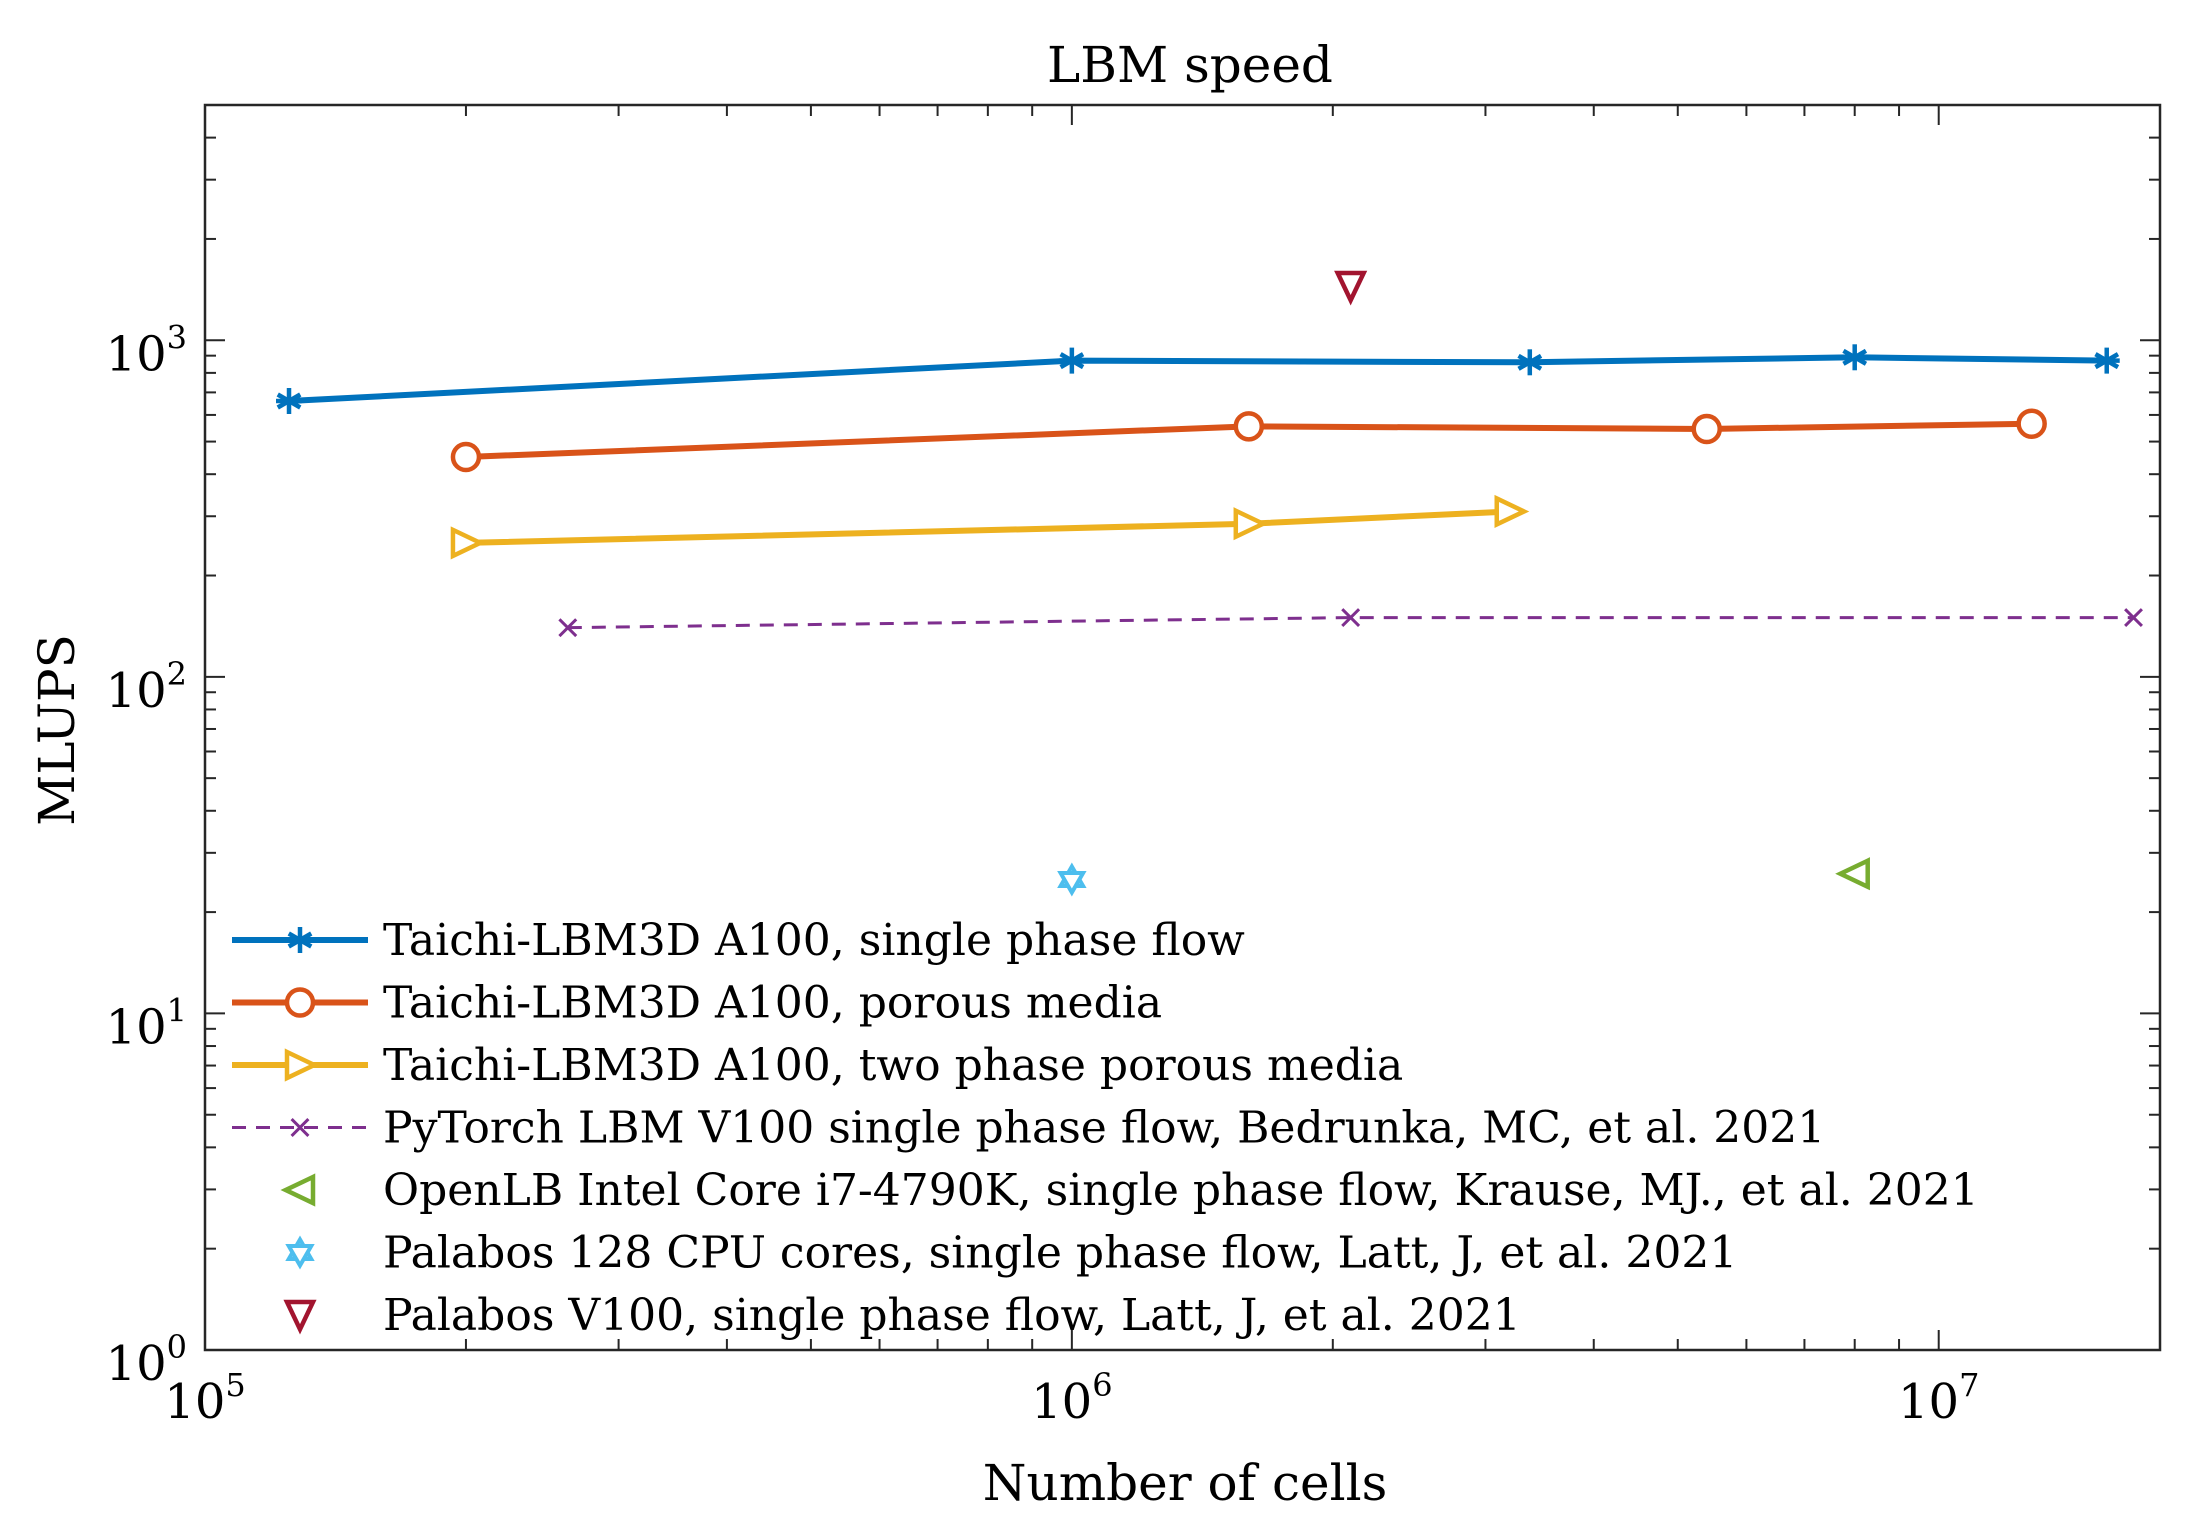  I want to click on y-axis-title: MLUPS, so click(57, 730).